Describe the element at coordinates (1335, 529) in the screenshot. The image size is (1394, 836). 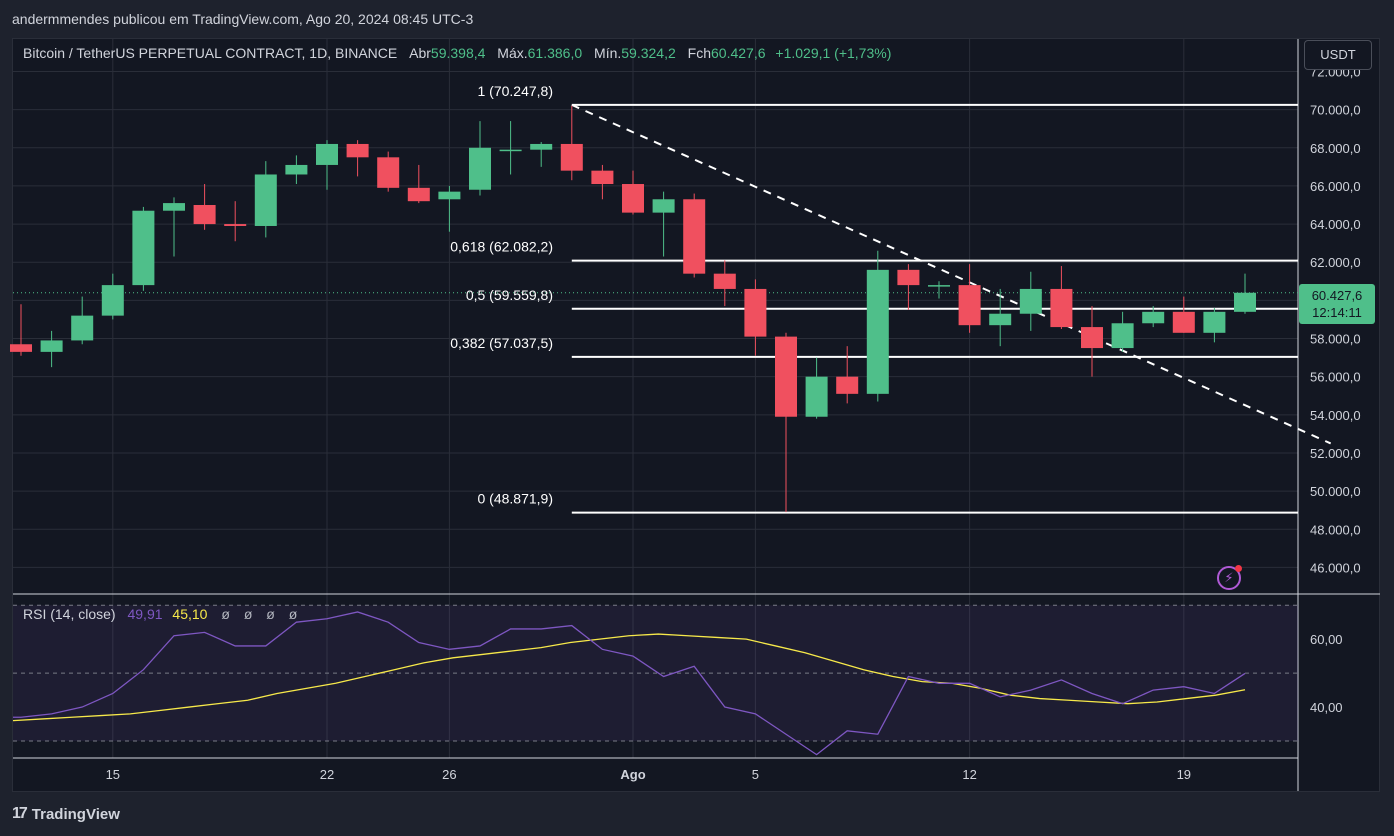
I see `y-tick-label: 48.000,0` at that location.